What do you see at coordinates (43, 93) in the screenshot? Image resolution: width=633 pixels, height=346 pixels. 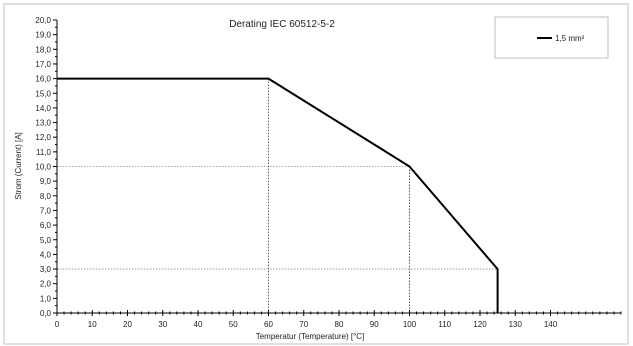 I see `y-tick-label: 15,0` at bounding box center [43, 93].